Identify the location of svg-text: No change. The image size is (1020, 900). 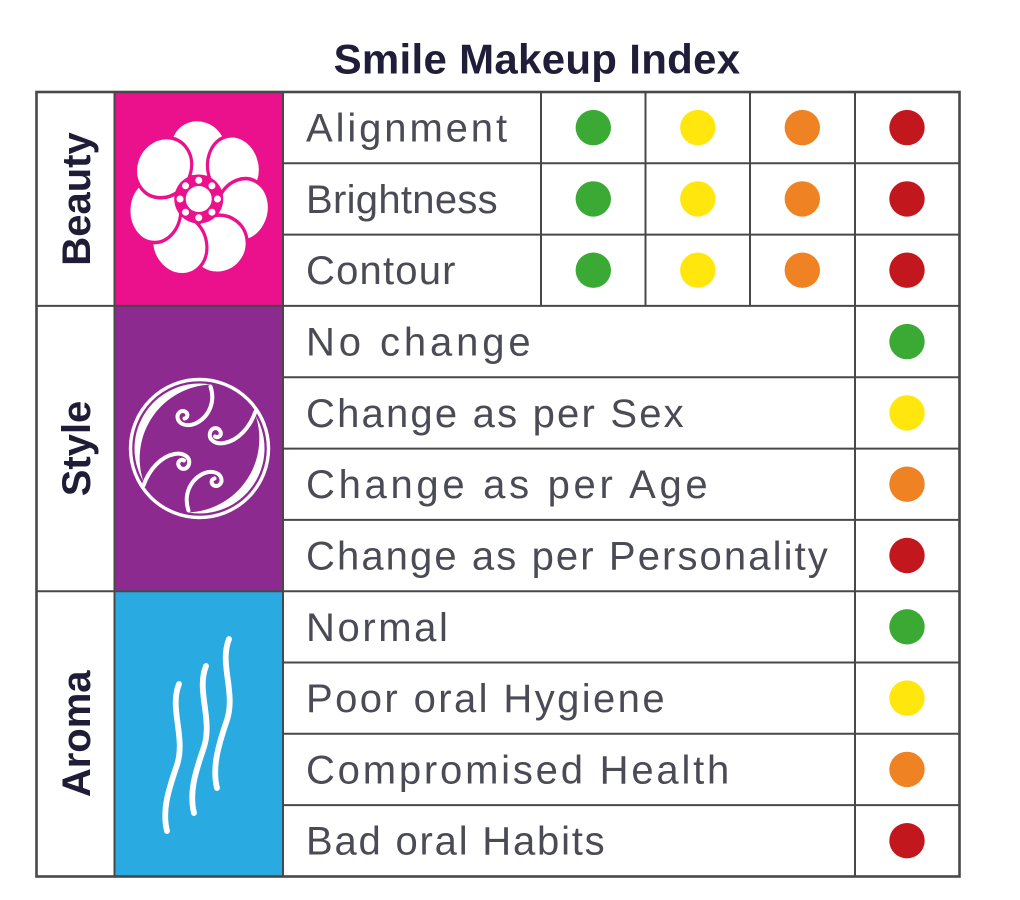
(420, 343).